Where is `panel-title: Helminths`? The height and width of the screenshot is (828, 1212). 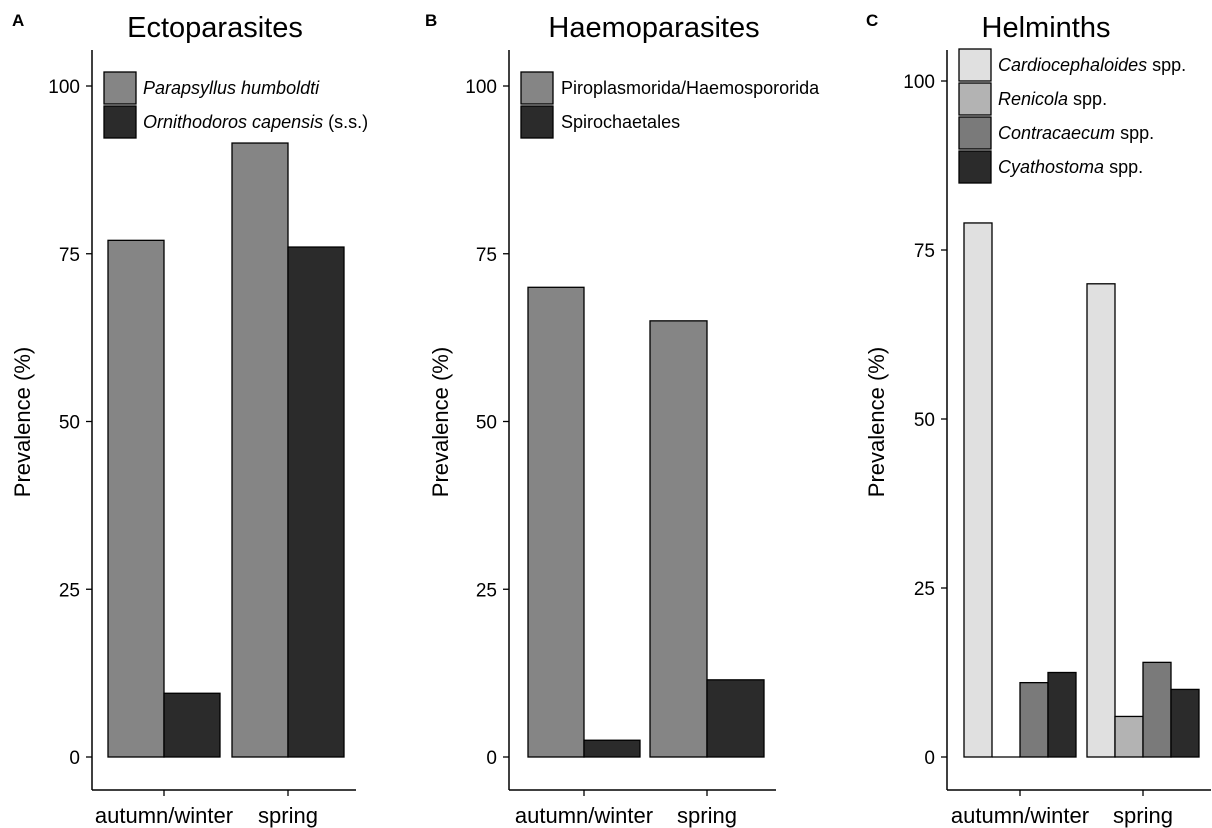
panel-title: Helminths is located at coordinates (1046, 28).